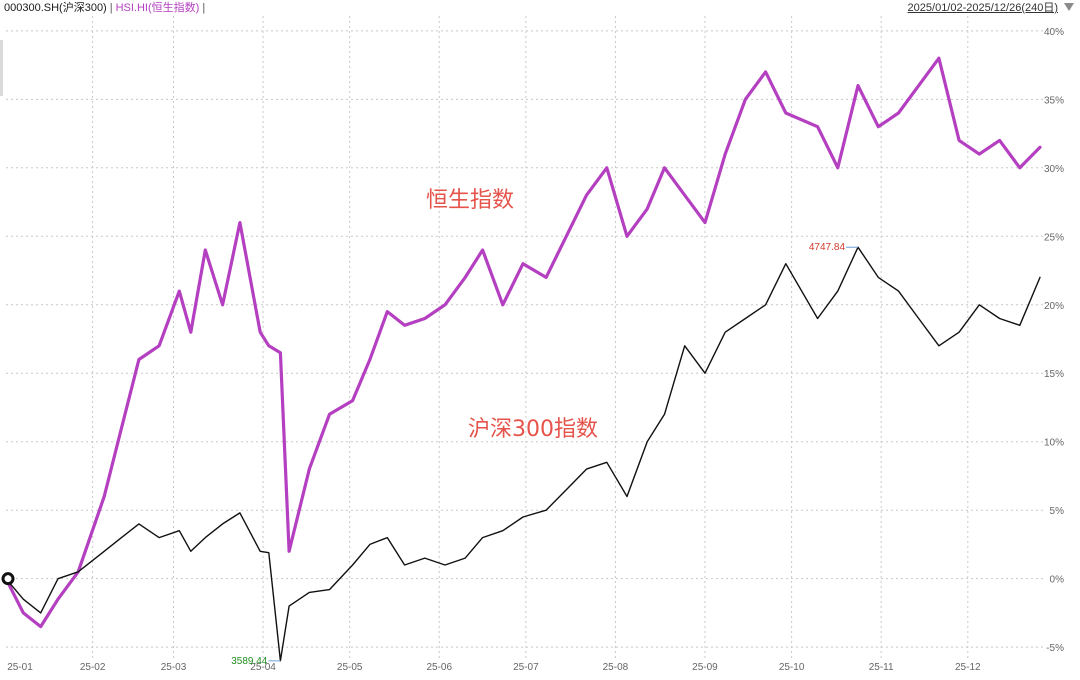 This screenshot has height=680, width=1080. I want to click on y-tick-label: 35%, so click(1054, 100).